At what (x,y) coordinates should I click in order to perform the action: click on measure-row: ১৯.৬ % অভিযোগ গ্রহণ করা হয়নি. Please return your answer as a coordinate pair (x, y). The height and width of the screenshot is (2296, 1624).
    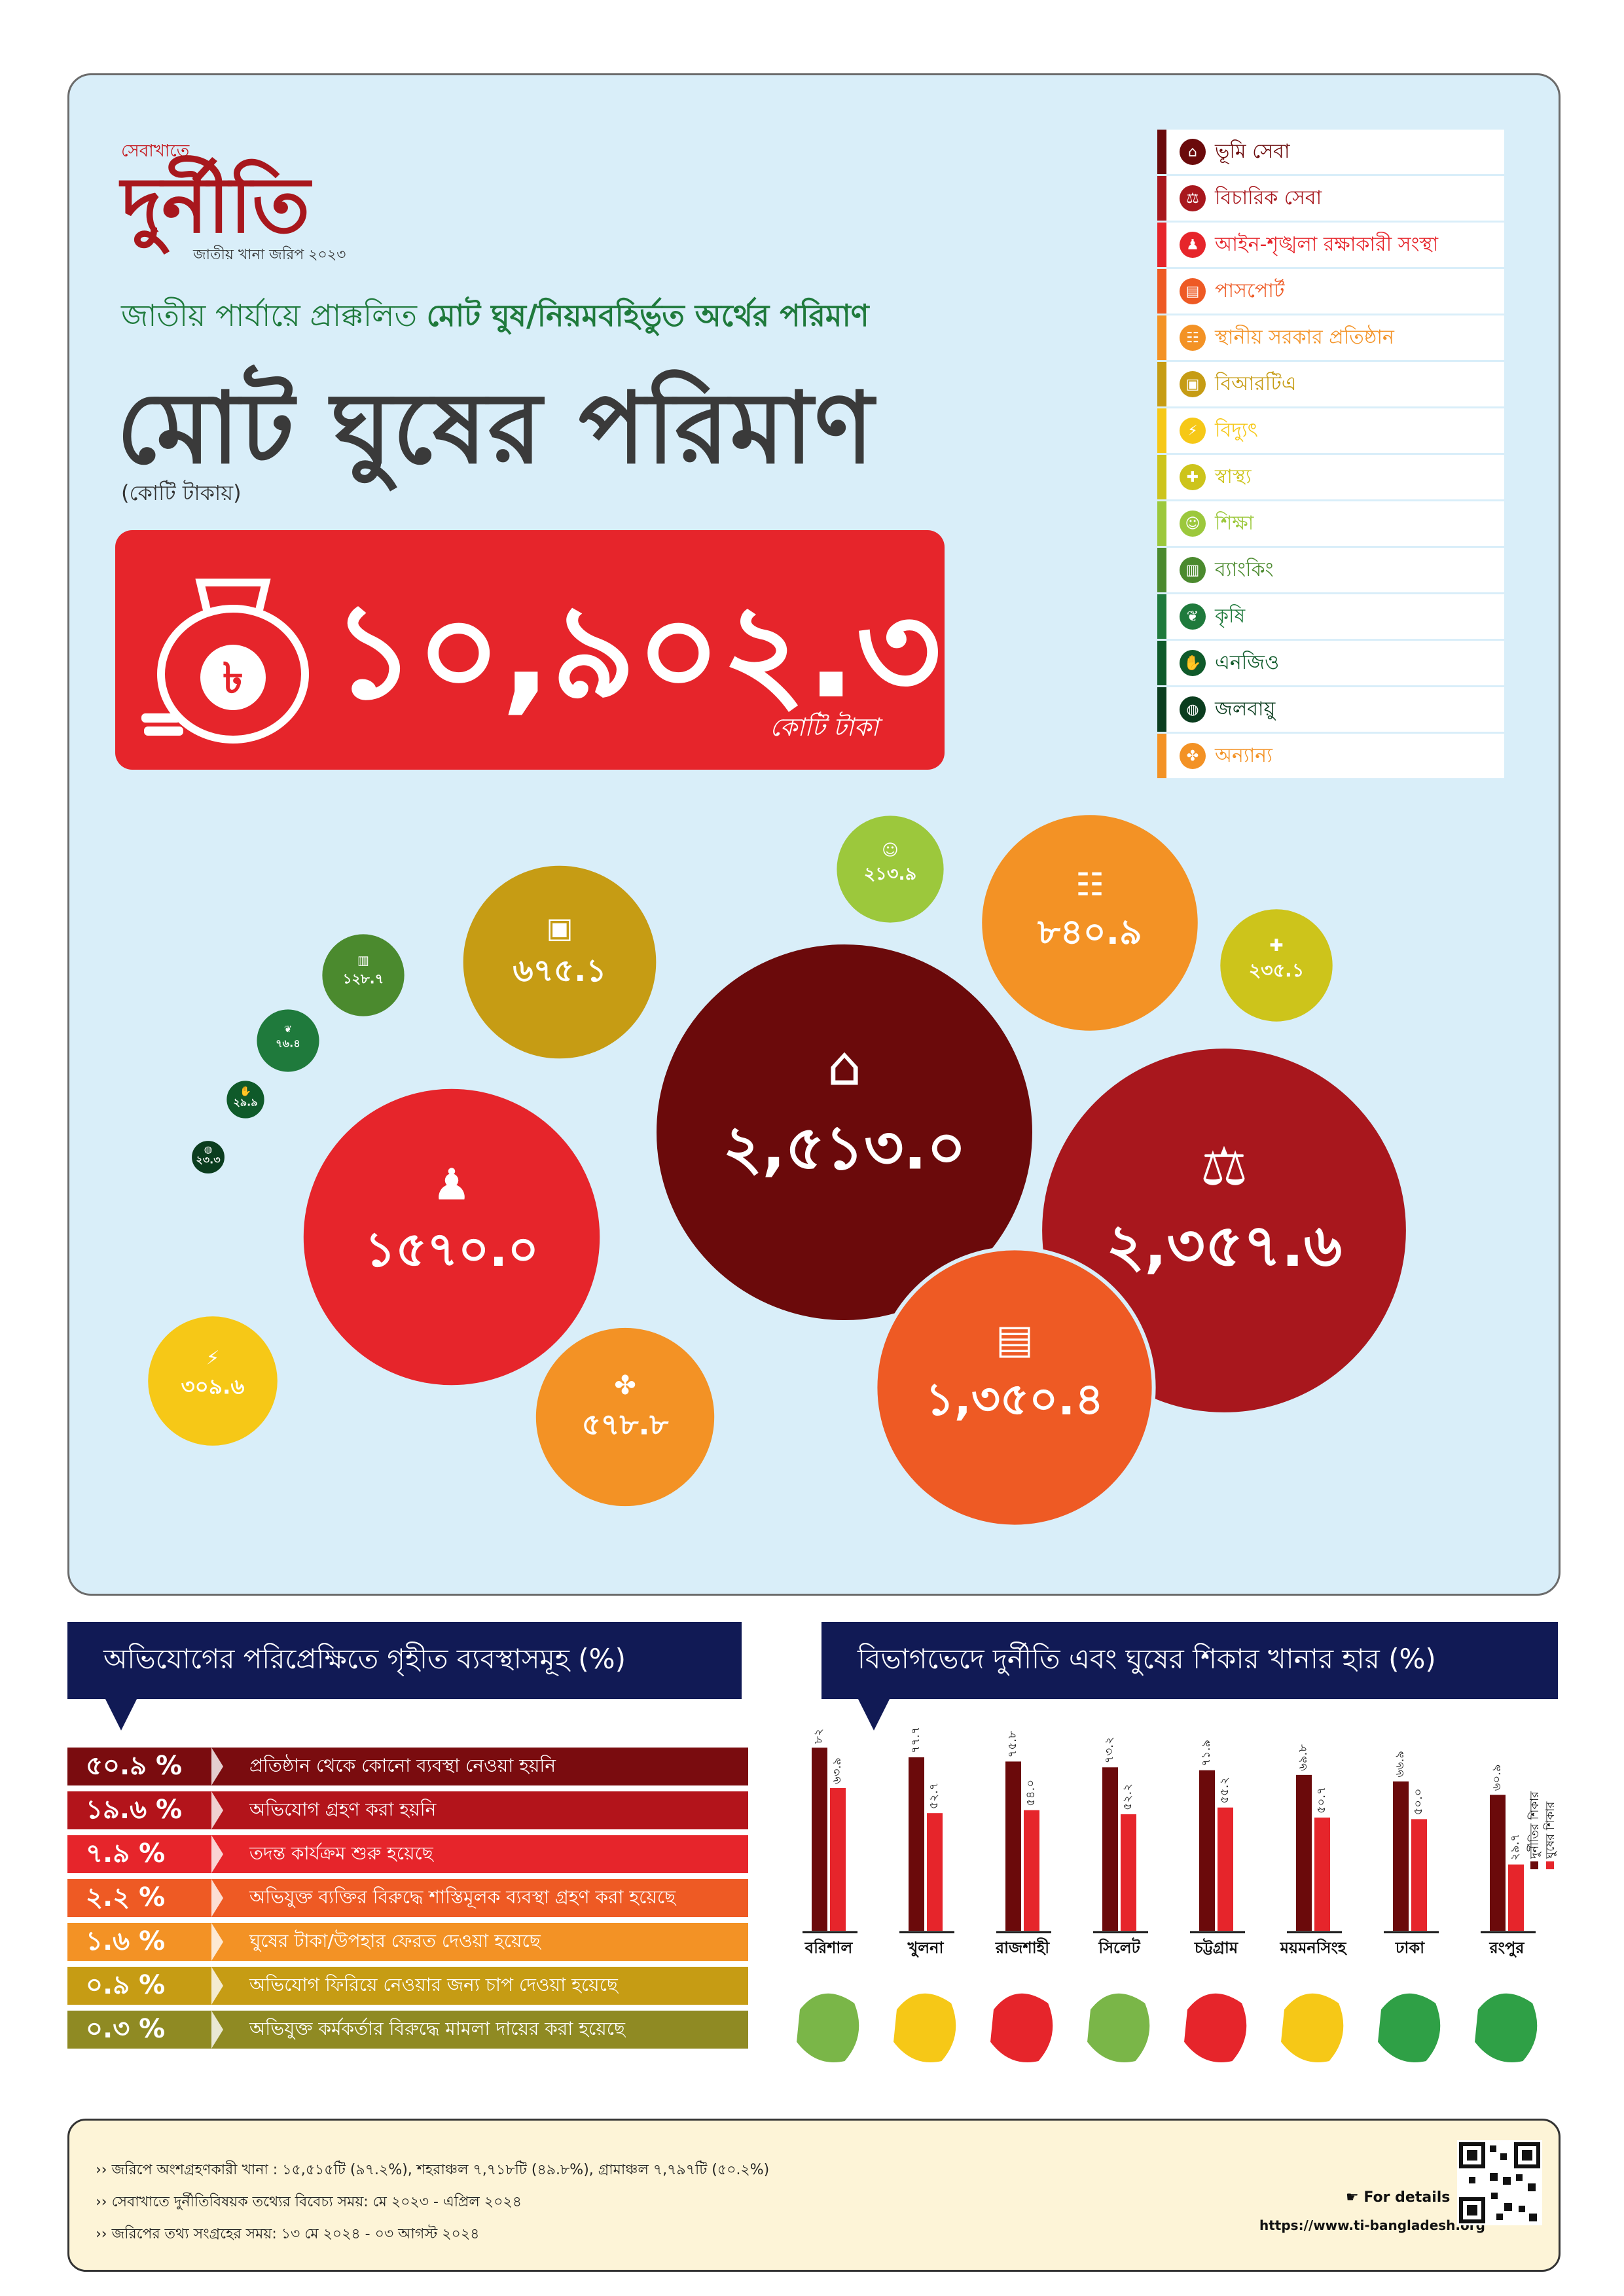
    Looking at the image, I should click on (407, 1810).